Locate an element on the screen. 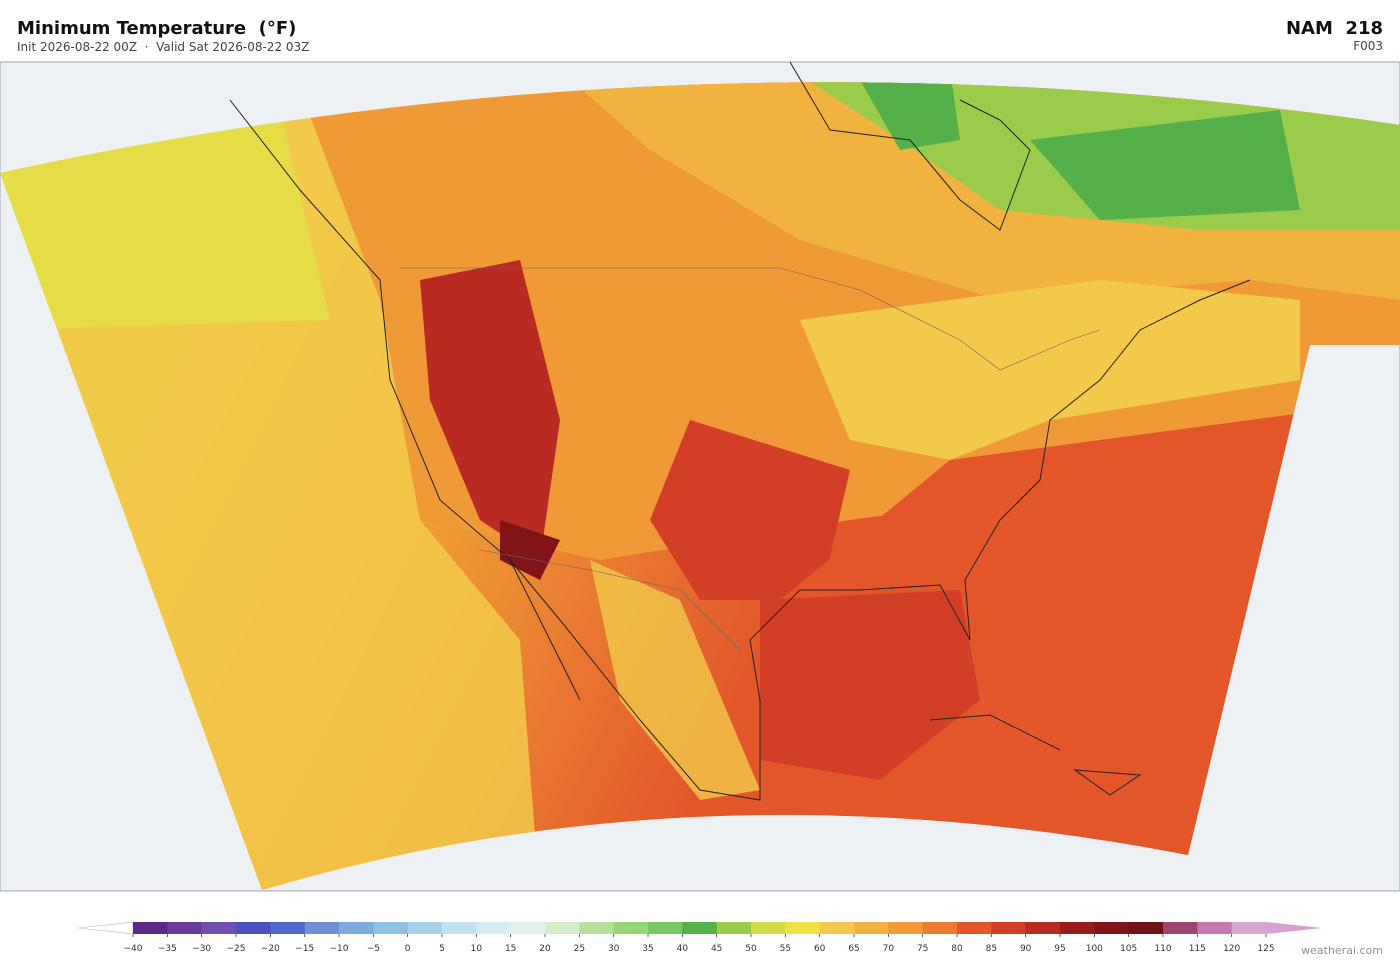 The image size is (1400, 969). colorbar-tick-label: 45 is located at coordinates (716, 949).